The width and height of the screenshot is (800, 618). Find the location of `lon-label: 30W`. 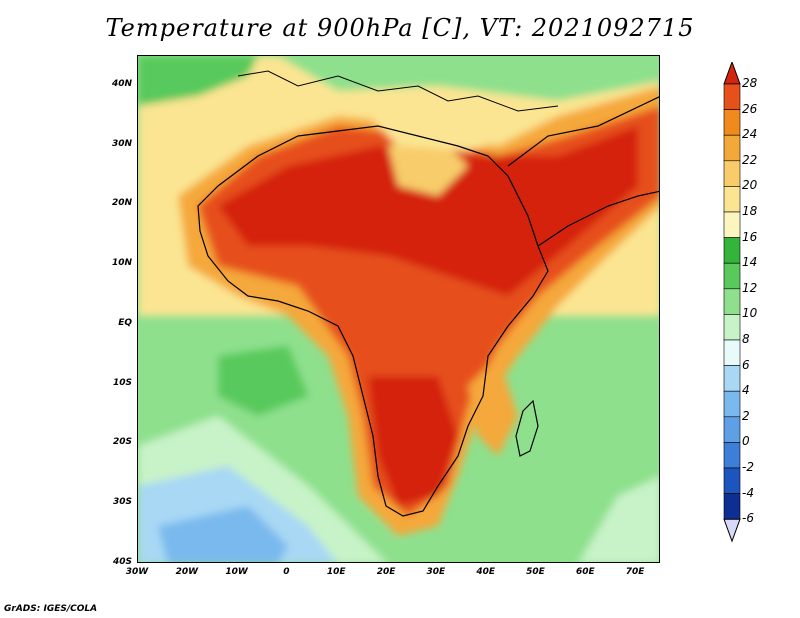

lon-label: 30W is located at coordinates (137, 572).